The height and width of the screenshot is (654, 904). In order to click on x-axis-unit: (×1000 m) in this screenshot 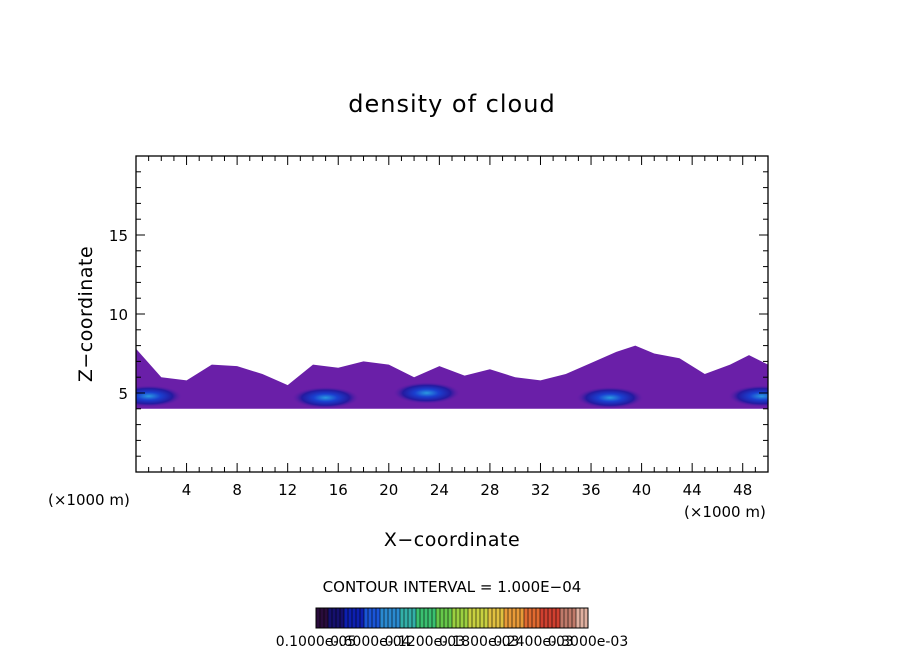, I will do `click(725, 512)`.